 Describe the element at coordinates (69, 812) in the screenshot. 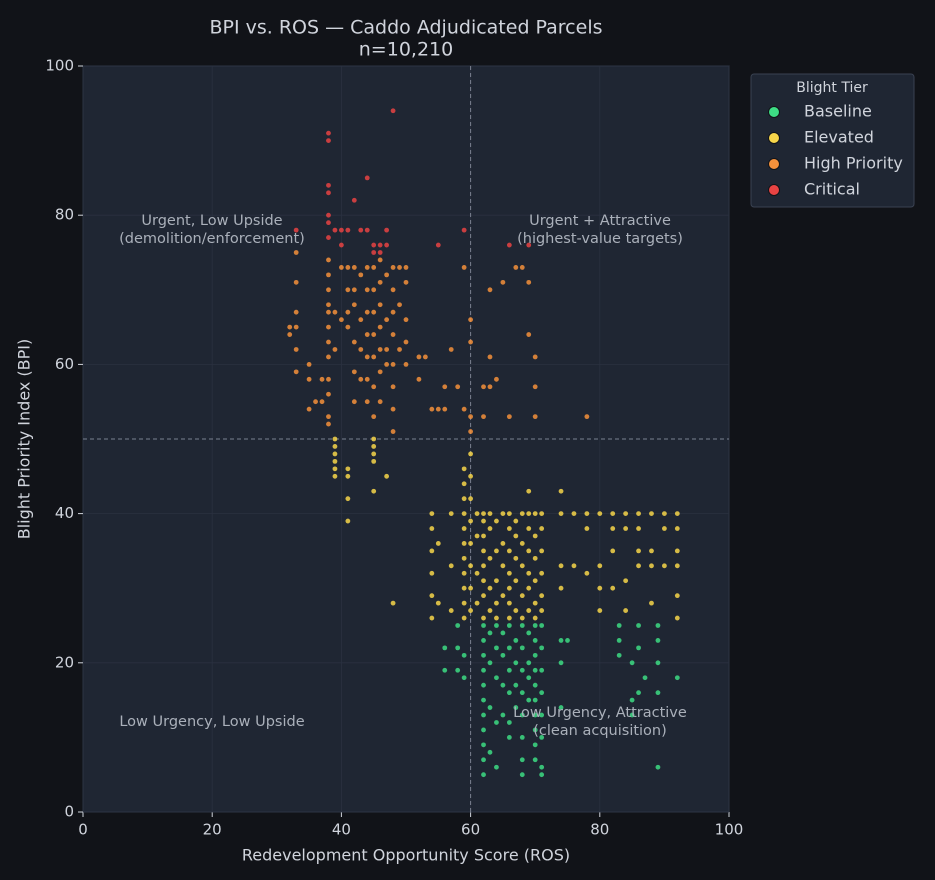

I see `y-tick-label: 0` at that location.